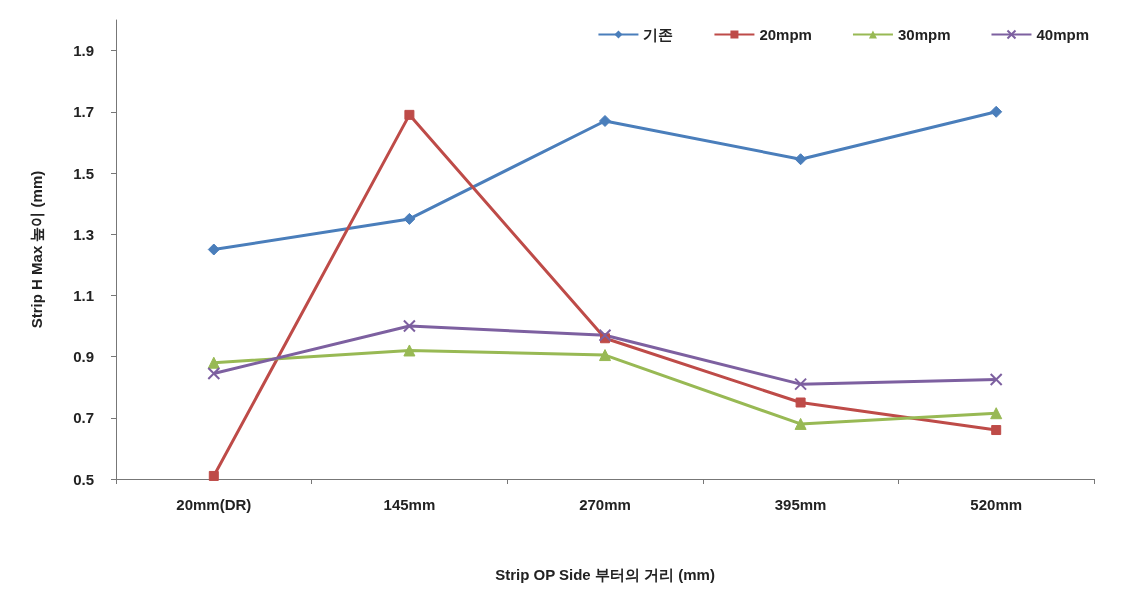  I want to click on legend-label: 기존, so click(658, 34).